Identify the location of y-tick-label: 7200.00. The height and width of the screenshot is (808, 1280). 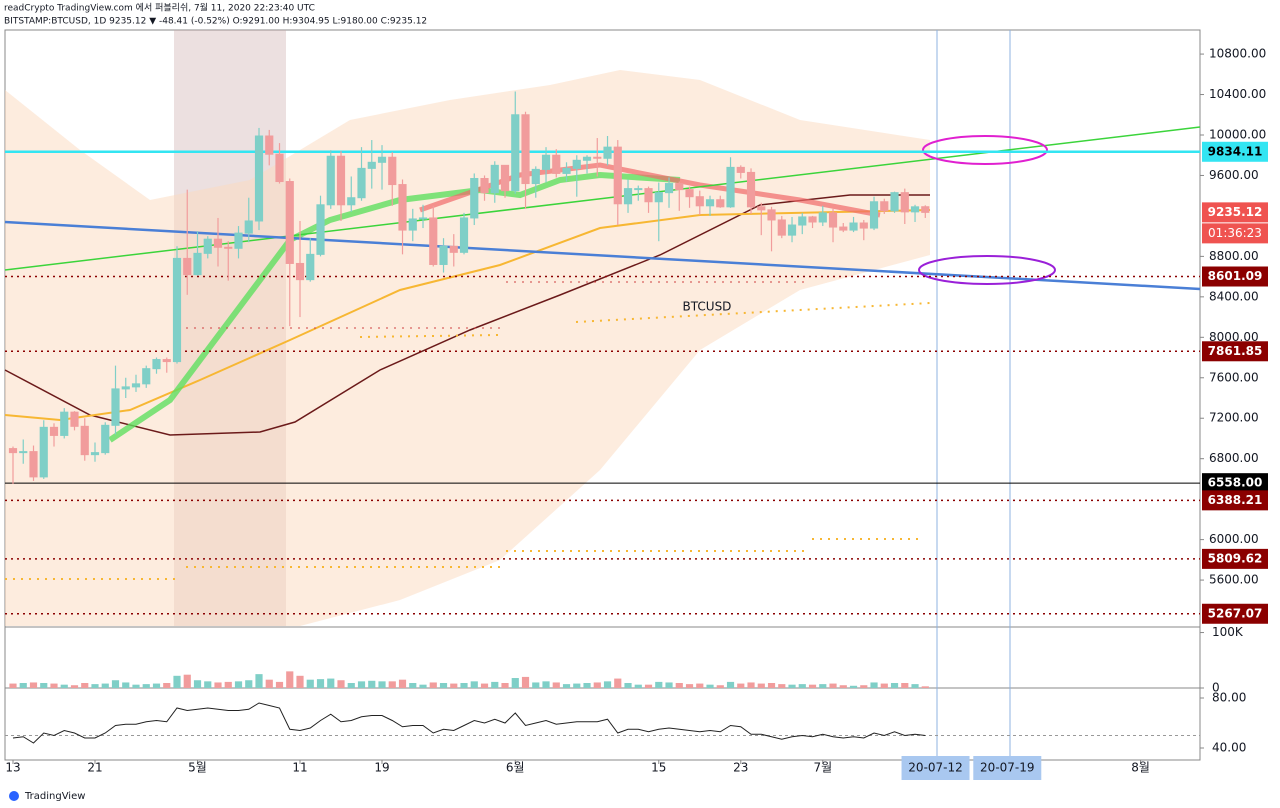
(1234, 418).